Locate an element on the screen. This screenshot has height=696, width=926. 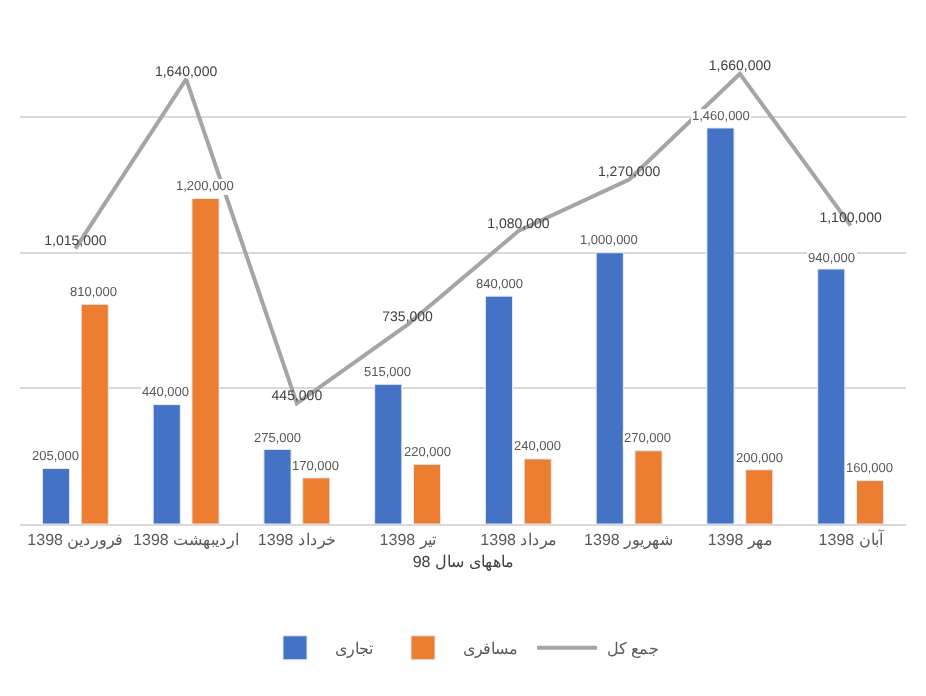
legend-label: تجاری is located at coordinates (354, 649).